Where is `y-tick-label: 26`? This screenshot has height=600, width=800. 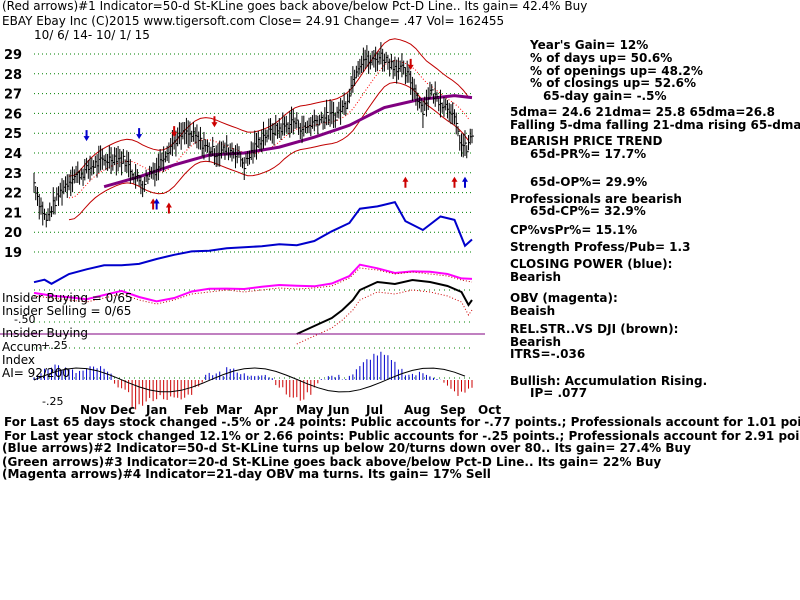 y-tick-label: 26 is located at coordinates (13, 114).